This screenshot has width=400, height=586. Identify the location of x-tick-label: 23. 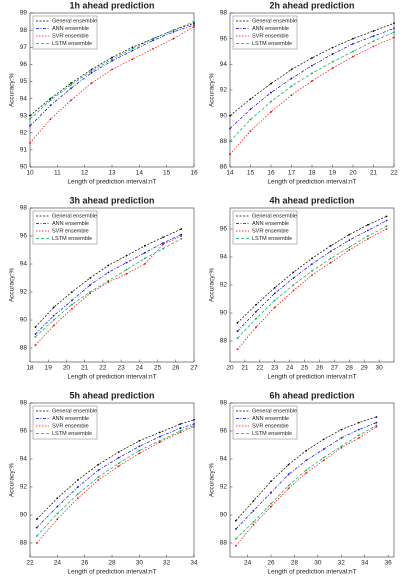
(275, 368).